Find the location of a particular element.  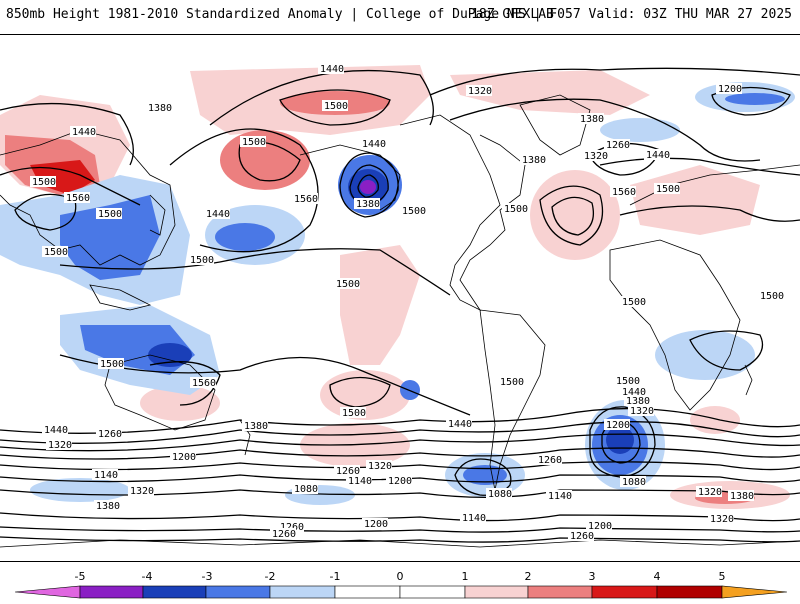

contour-1380-asia is located at coordinates (67, 134).